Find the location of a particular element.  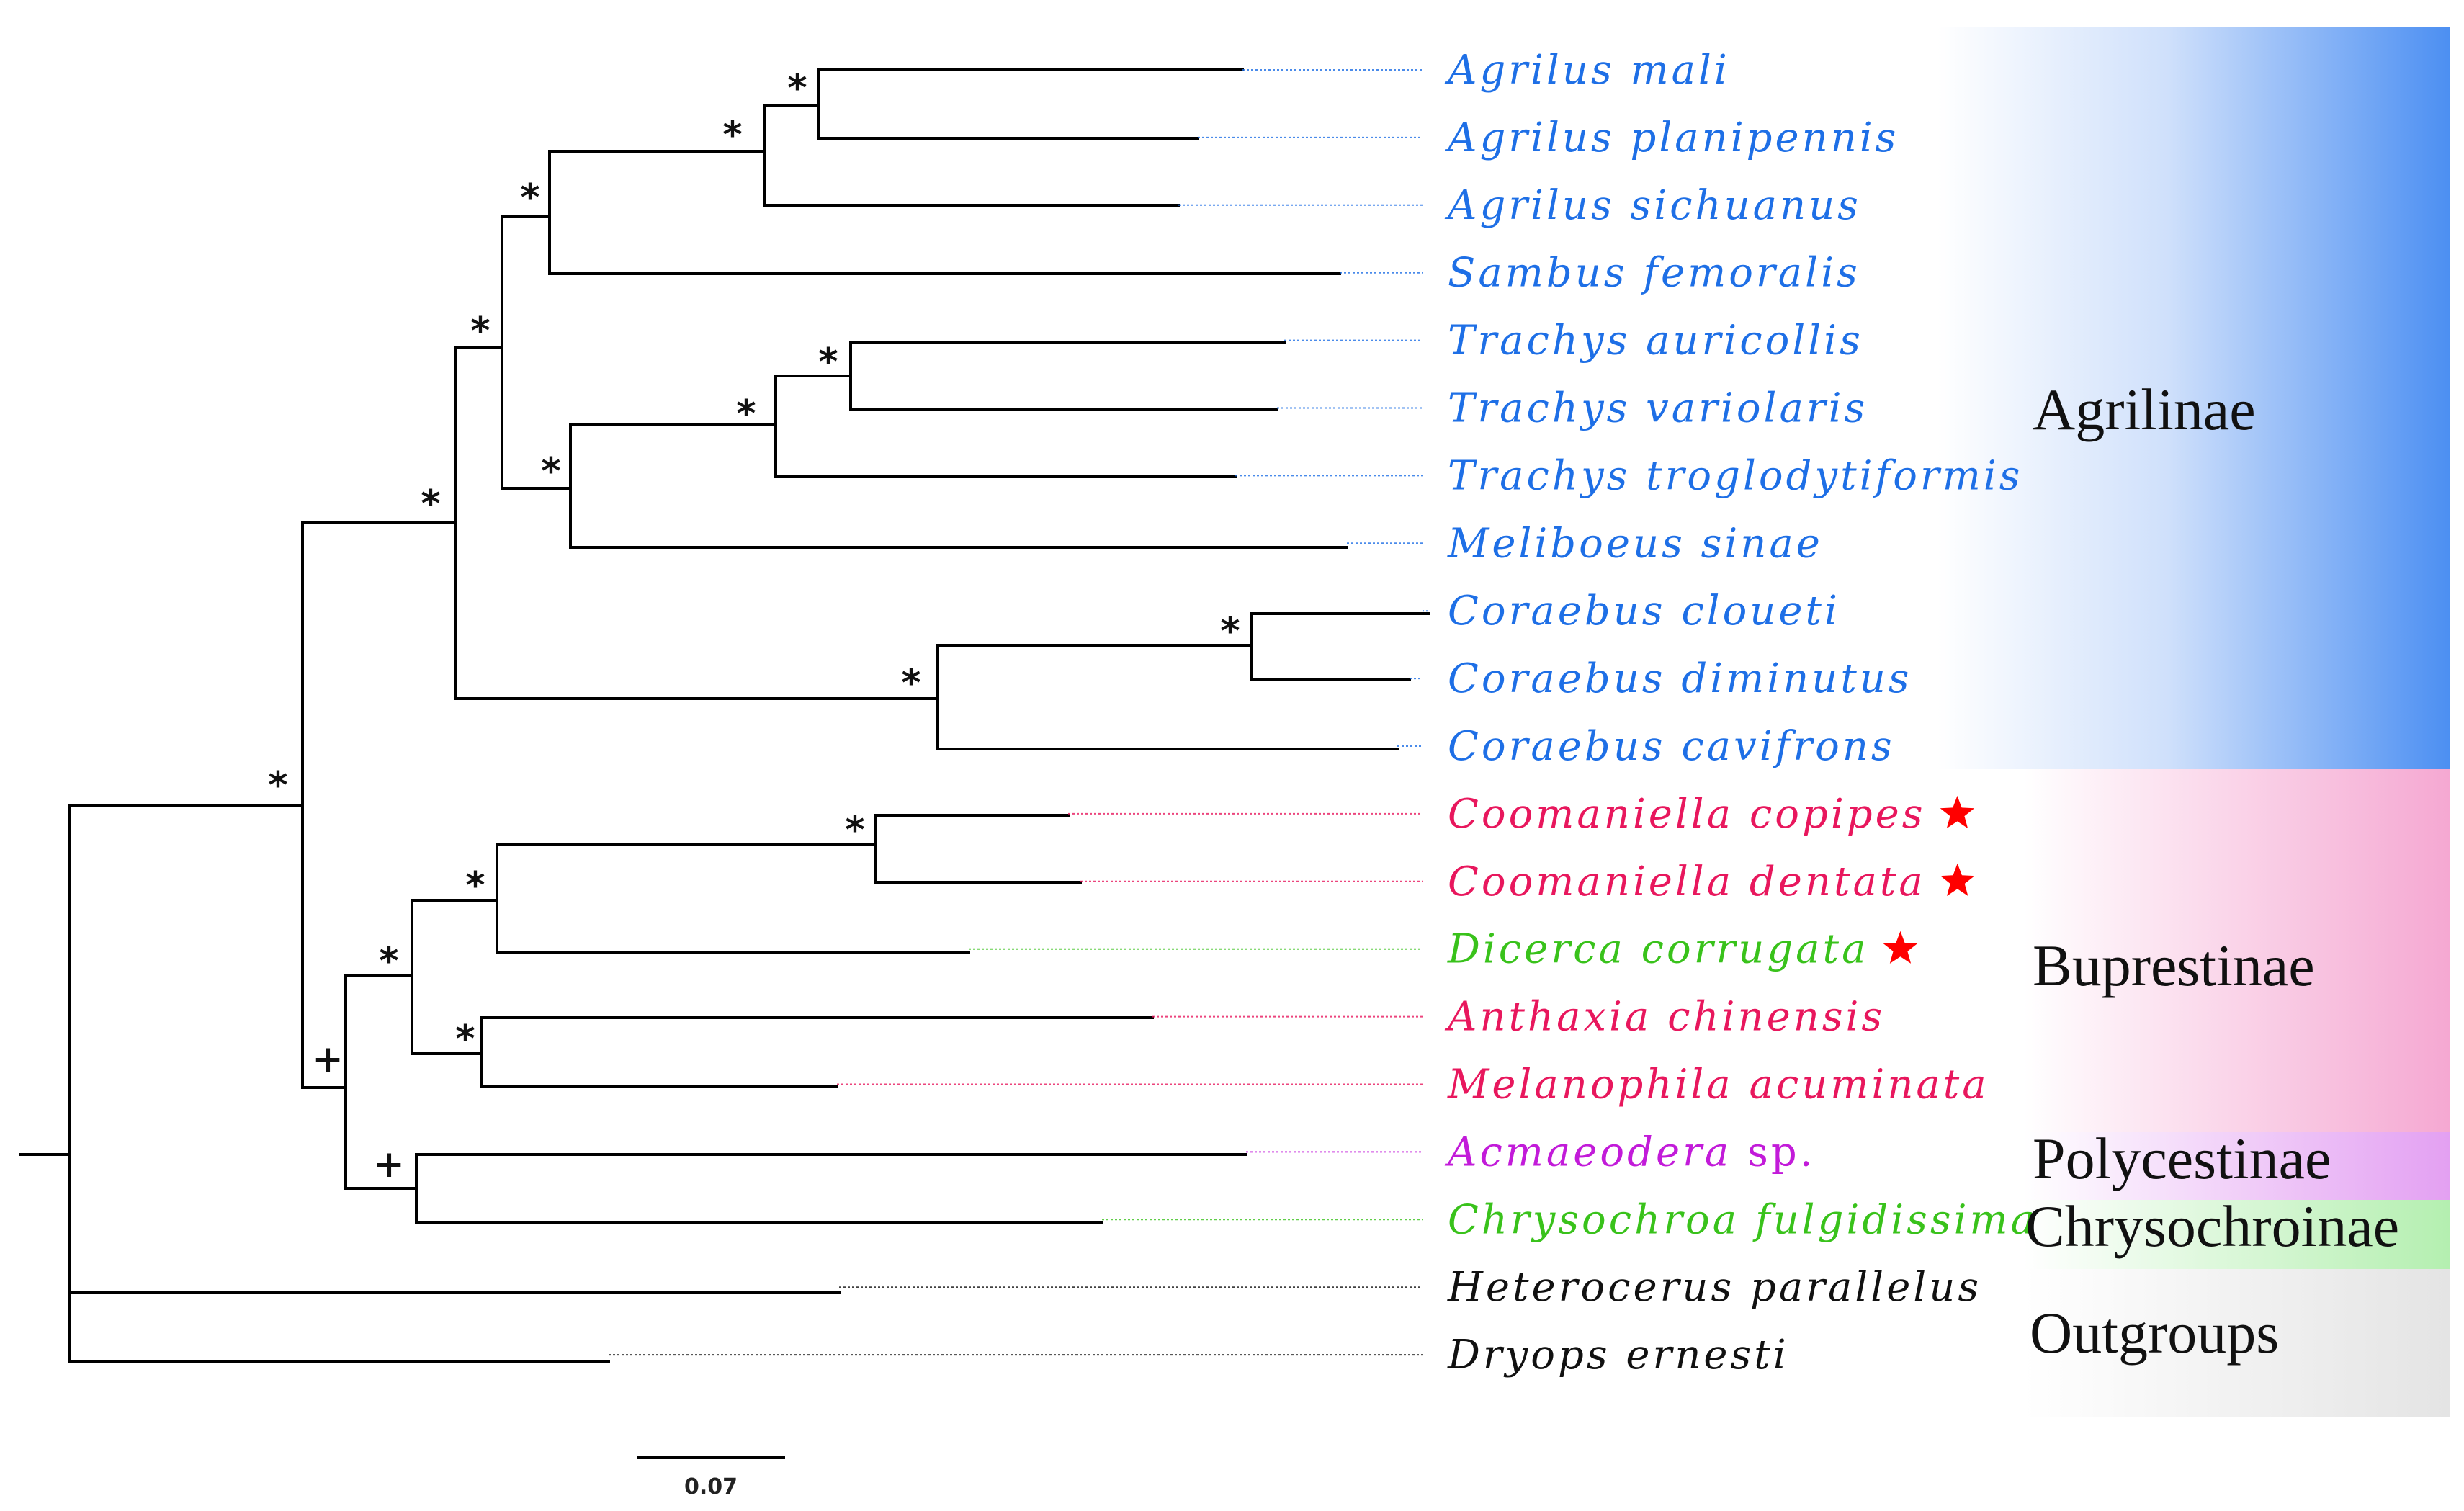

taxon-species: ernesti is located at coordinates (1707, 1355).